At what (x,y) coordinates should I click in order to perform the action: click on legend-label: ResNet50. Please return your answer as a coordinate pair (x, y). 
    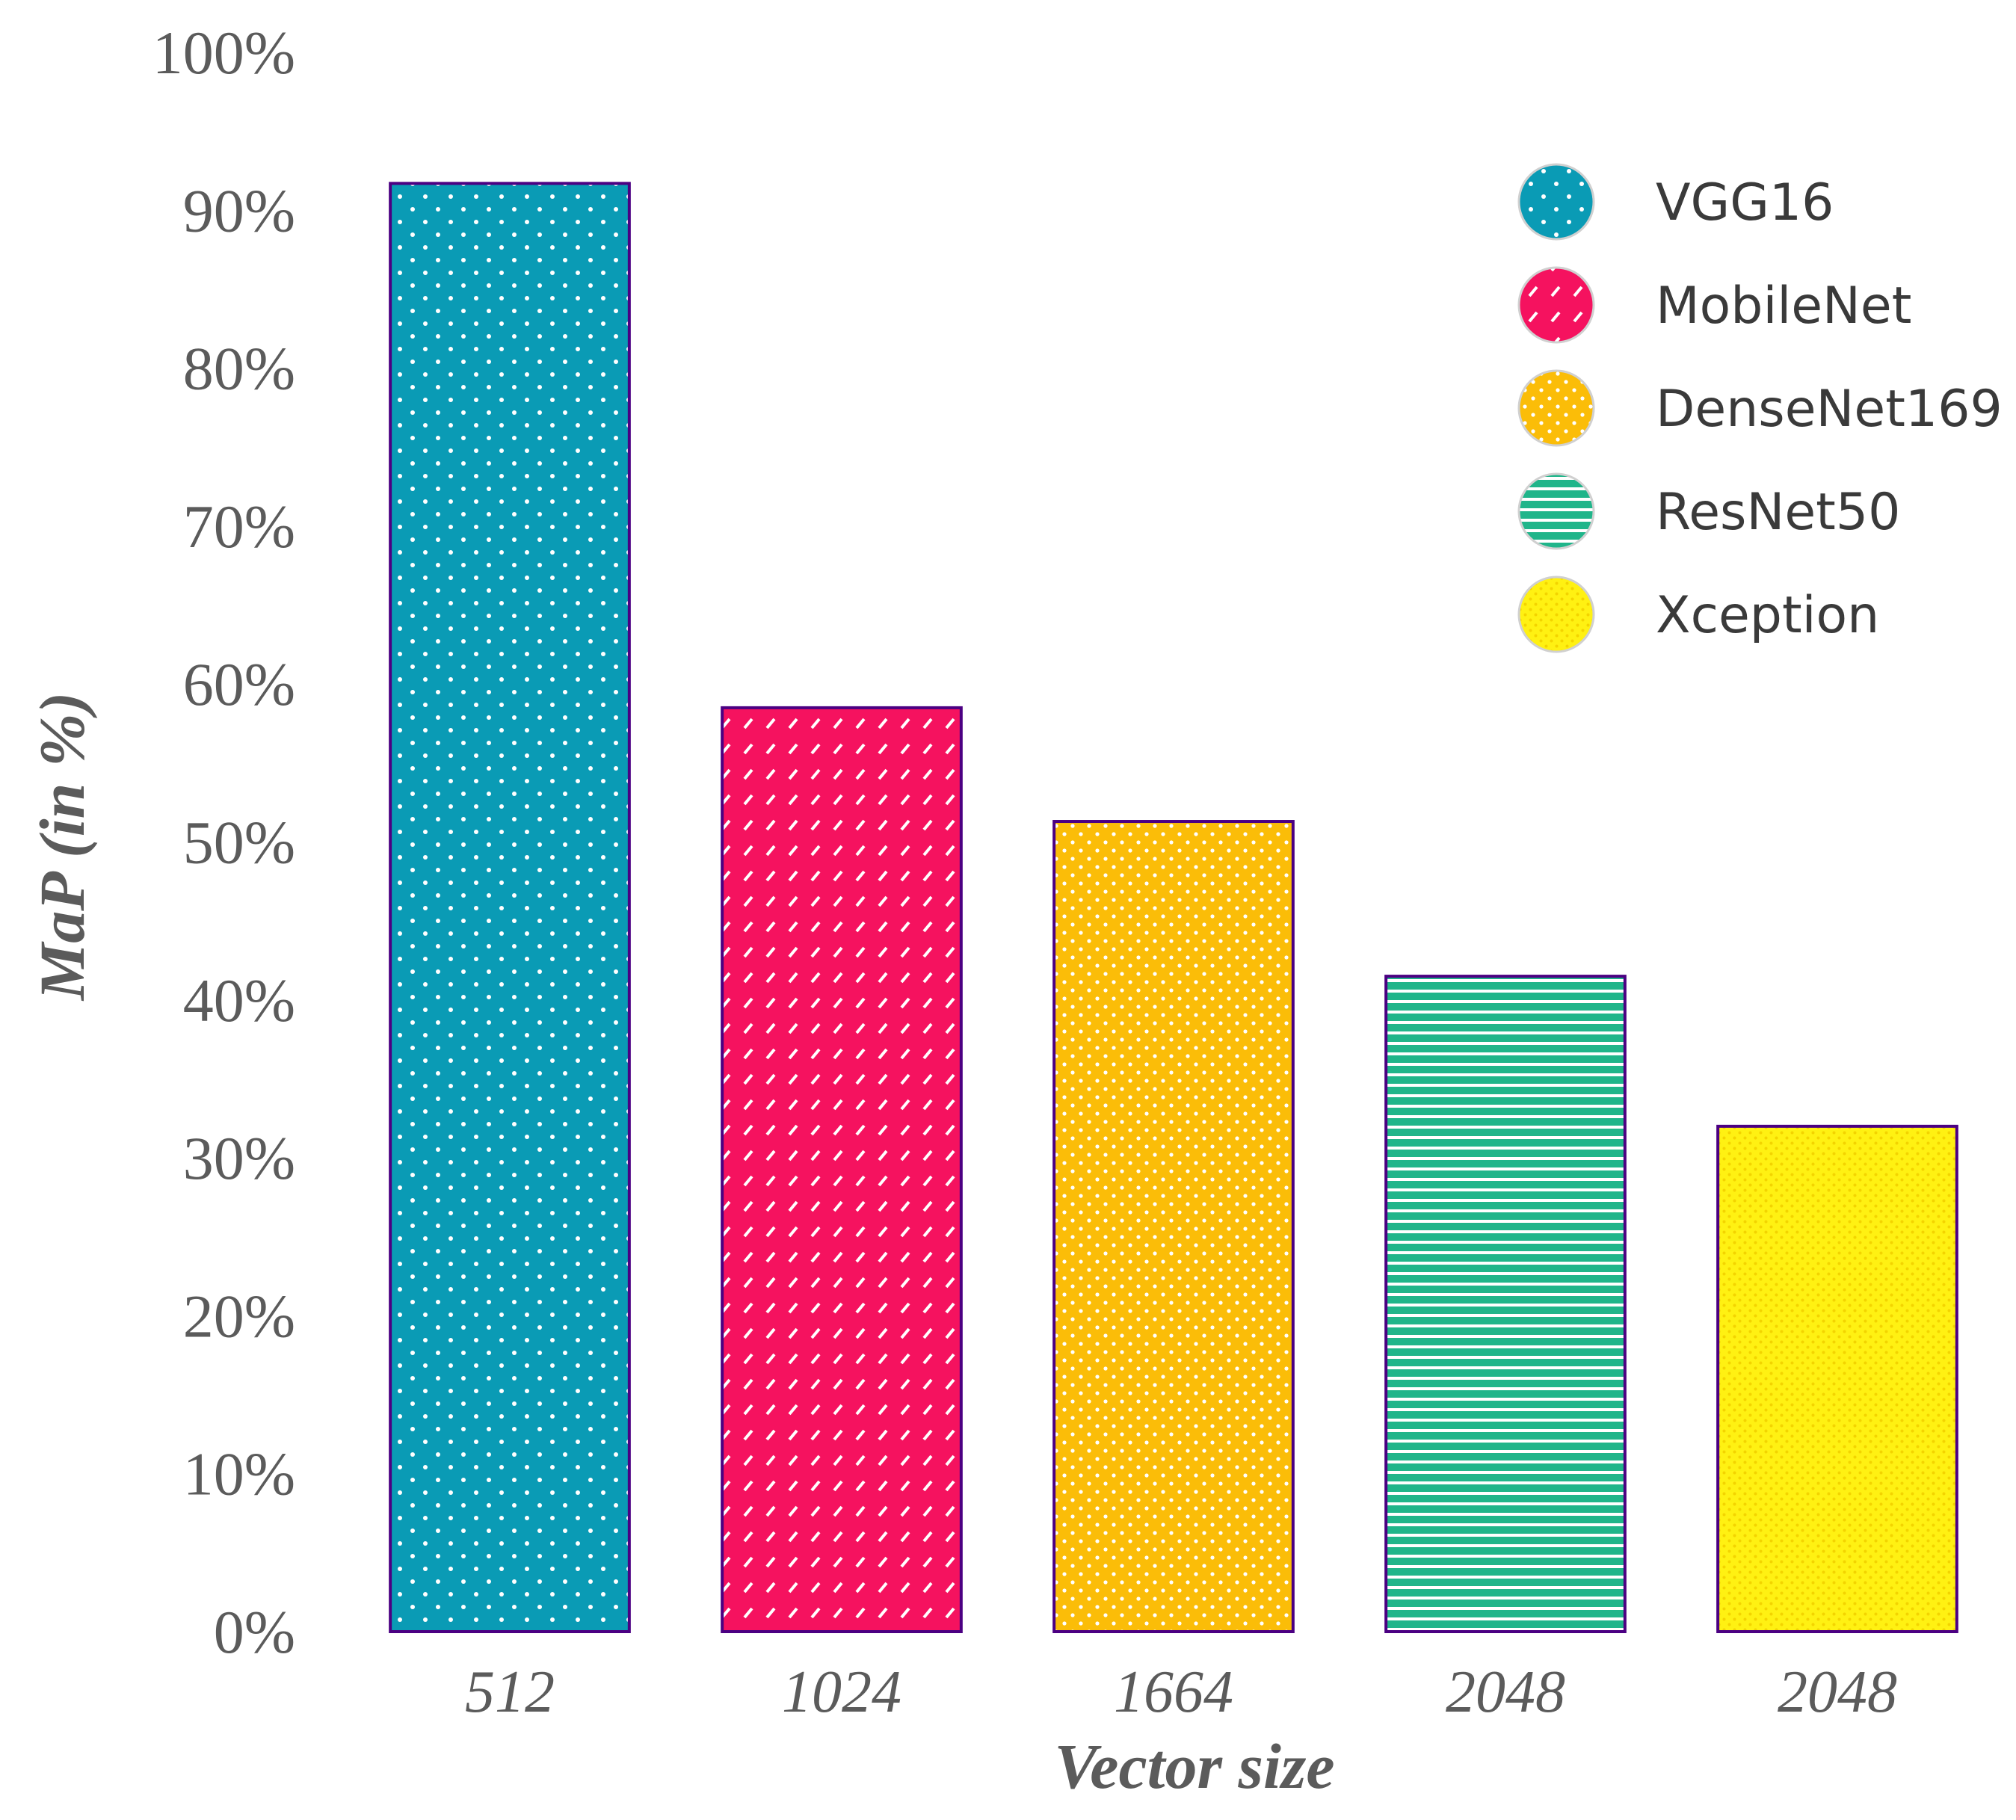
    Looking at the image, I should click on (1778, 512).